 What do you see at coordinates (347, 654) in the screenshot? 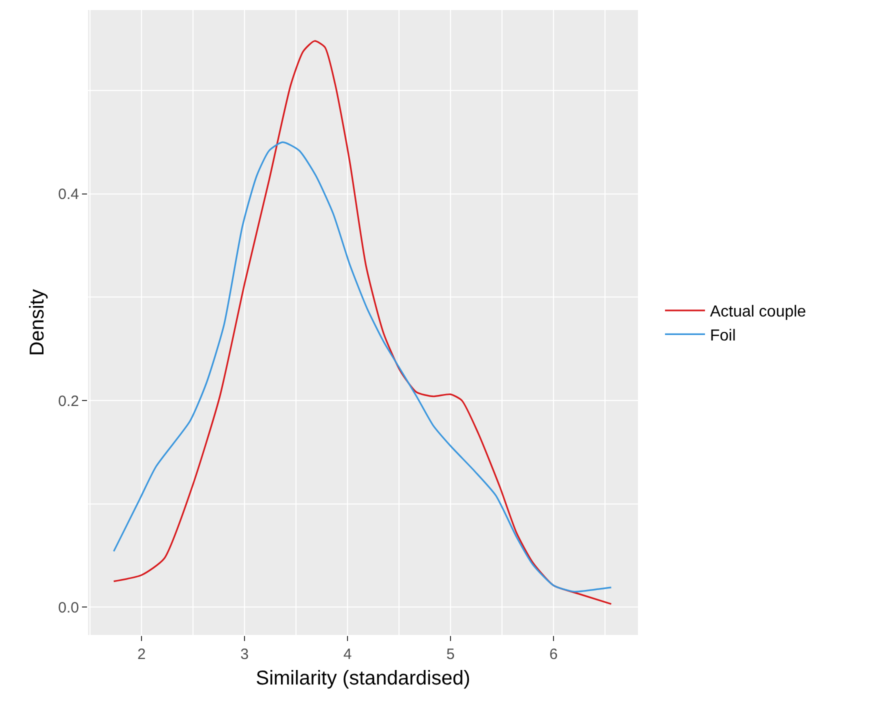
I see `x-tick-label: 4` at bounding box center [347, 654].